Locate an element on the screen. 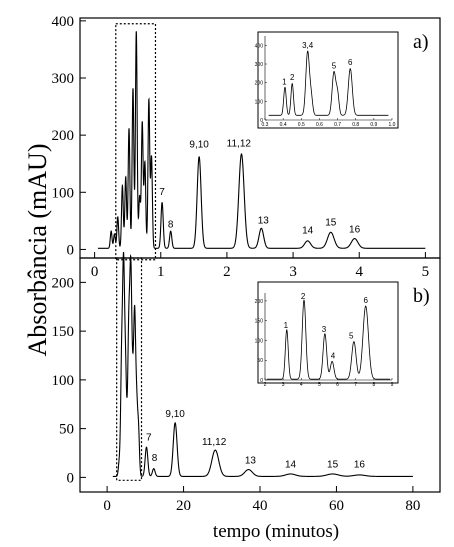  x-tick-label: 5 is located at coordinates (426, 272).